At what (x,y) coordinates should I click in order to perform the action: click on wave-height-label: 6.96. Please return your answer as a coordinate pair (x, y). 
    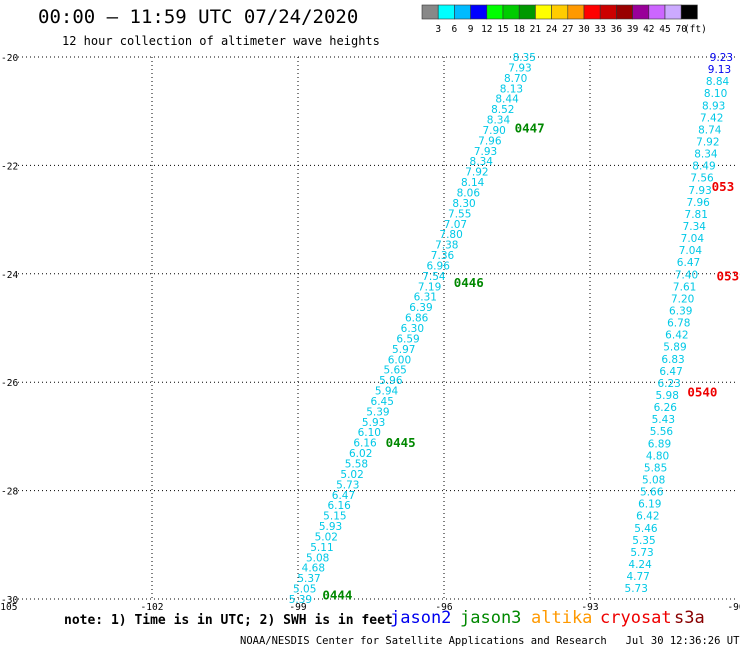
    Looking at the image, I should click on (439, 266).